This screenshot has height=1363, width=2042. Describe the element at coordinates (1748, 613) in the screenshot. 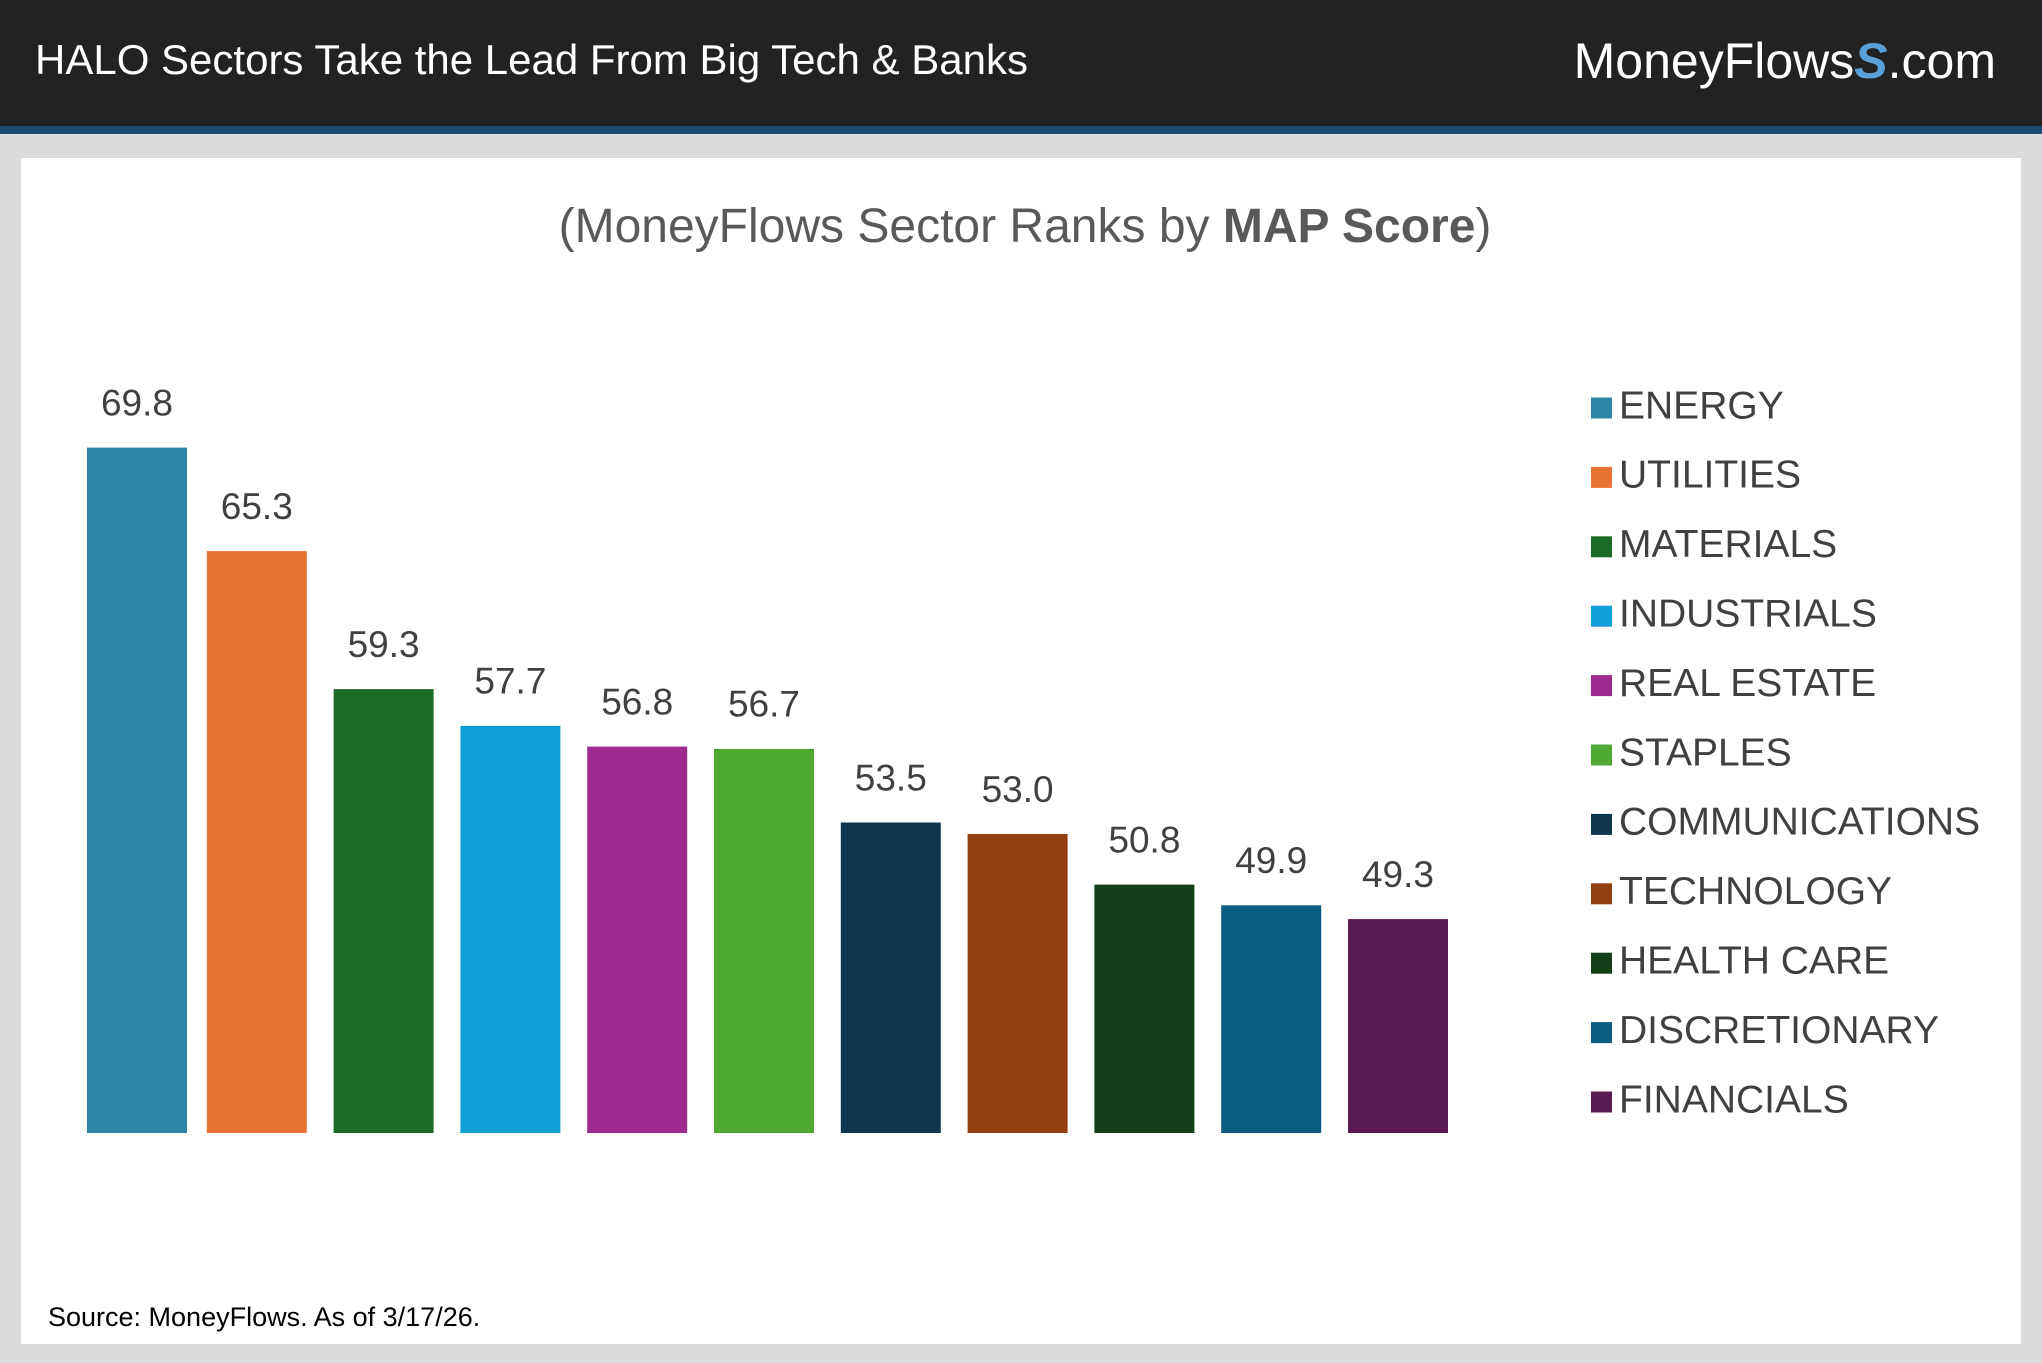

I see `legend-label: INDUSTRIALS` at that location.